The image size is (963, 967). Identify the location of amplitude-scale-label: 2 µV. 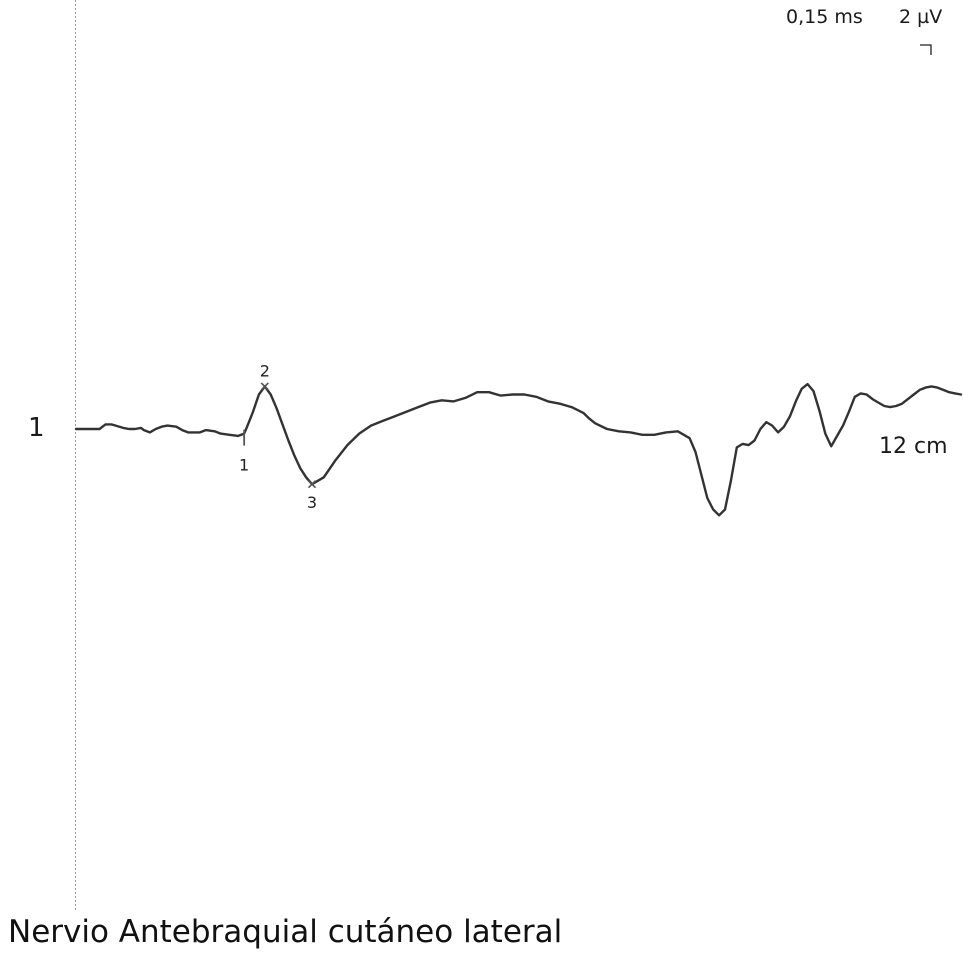
(921, 17).